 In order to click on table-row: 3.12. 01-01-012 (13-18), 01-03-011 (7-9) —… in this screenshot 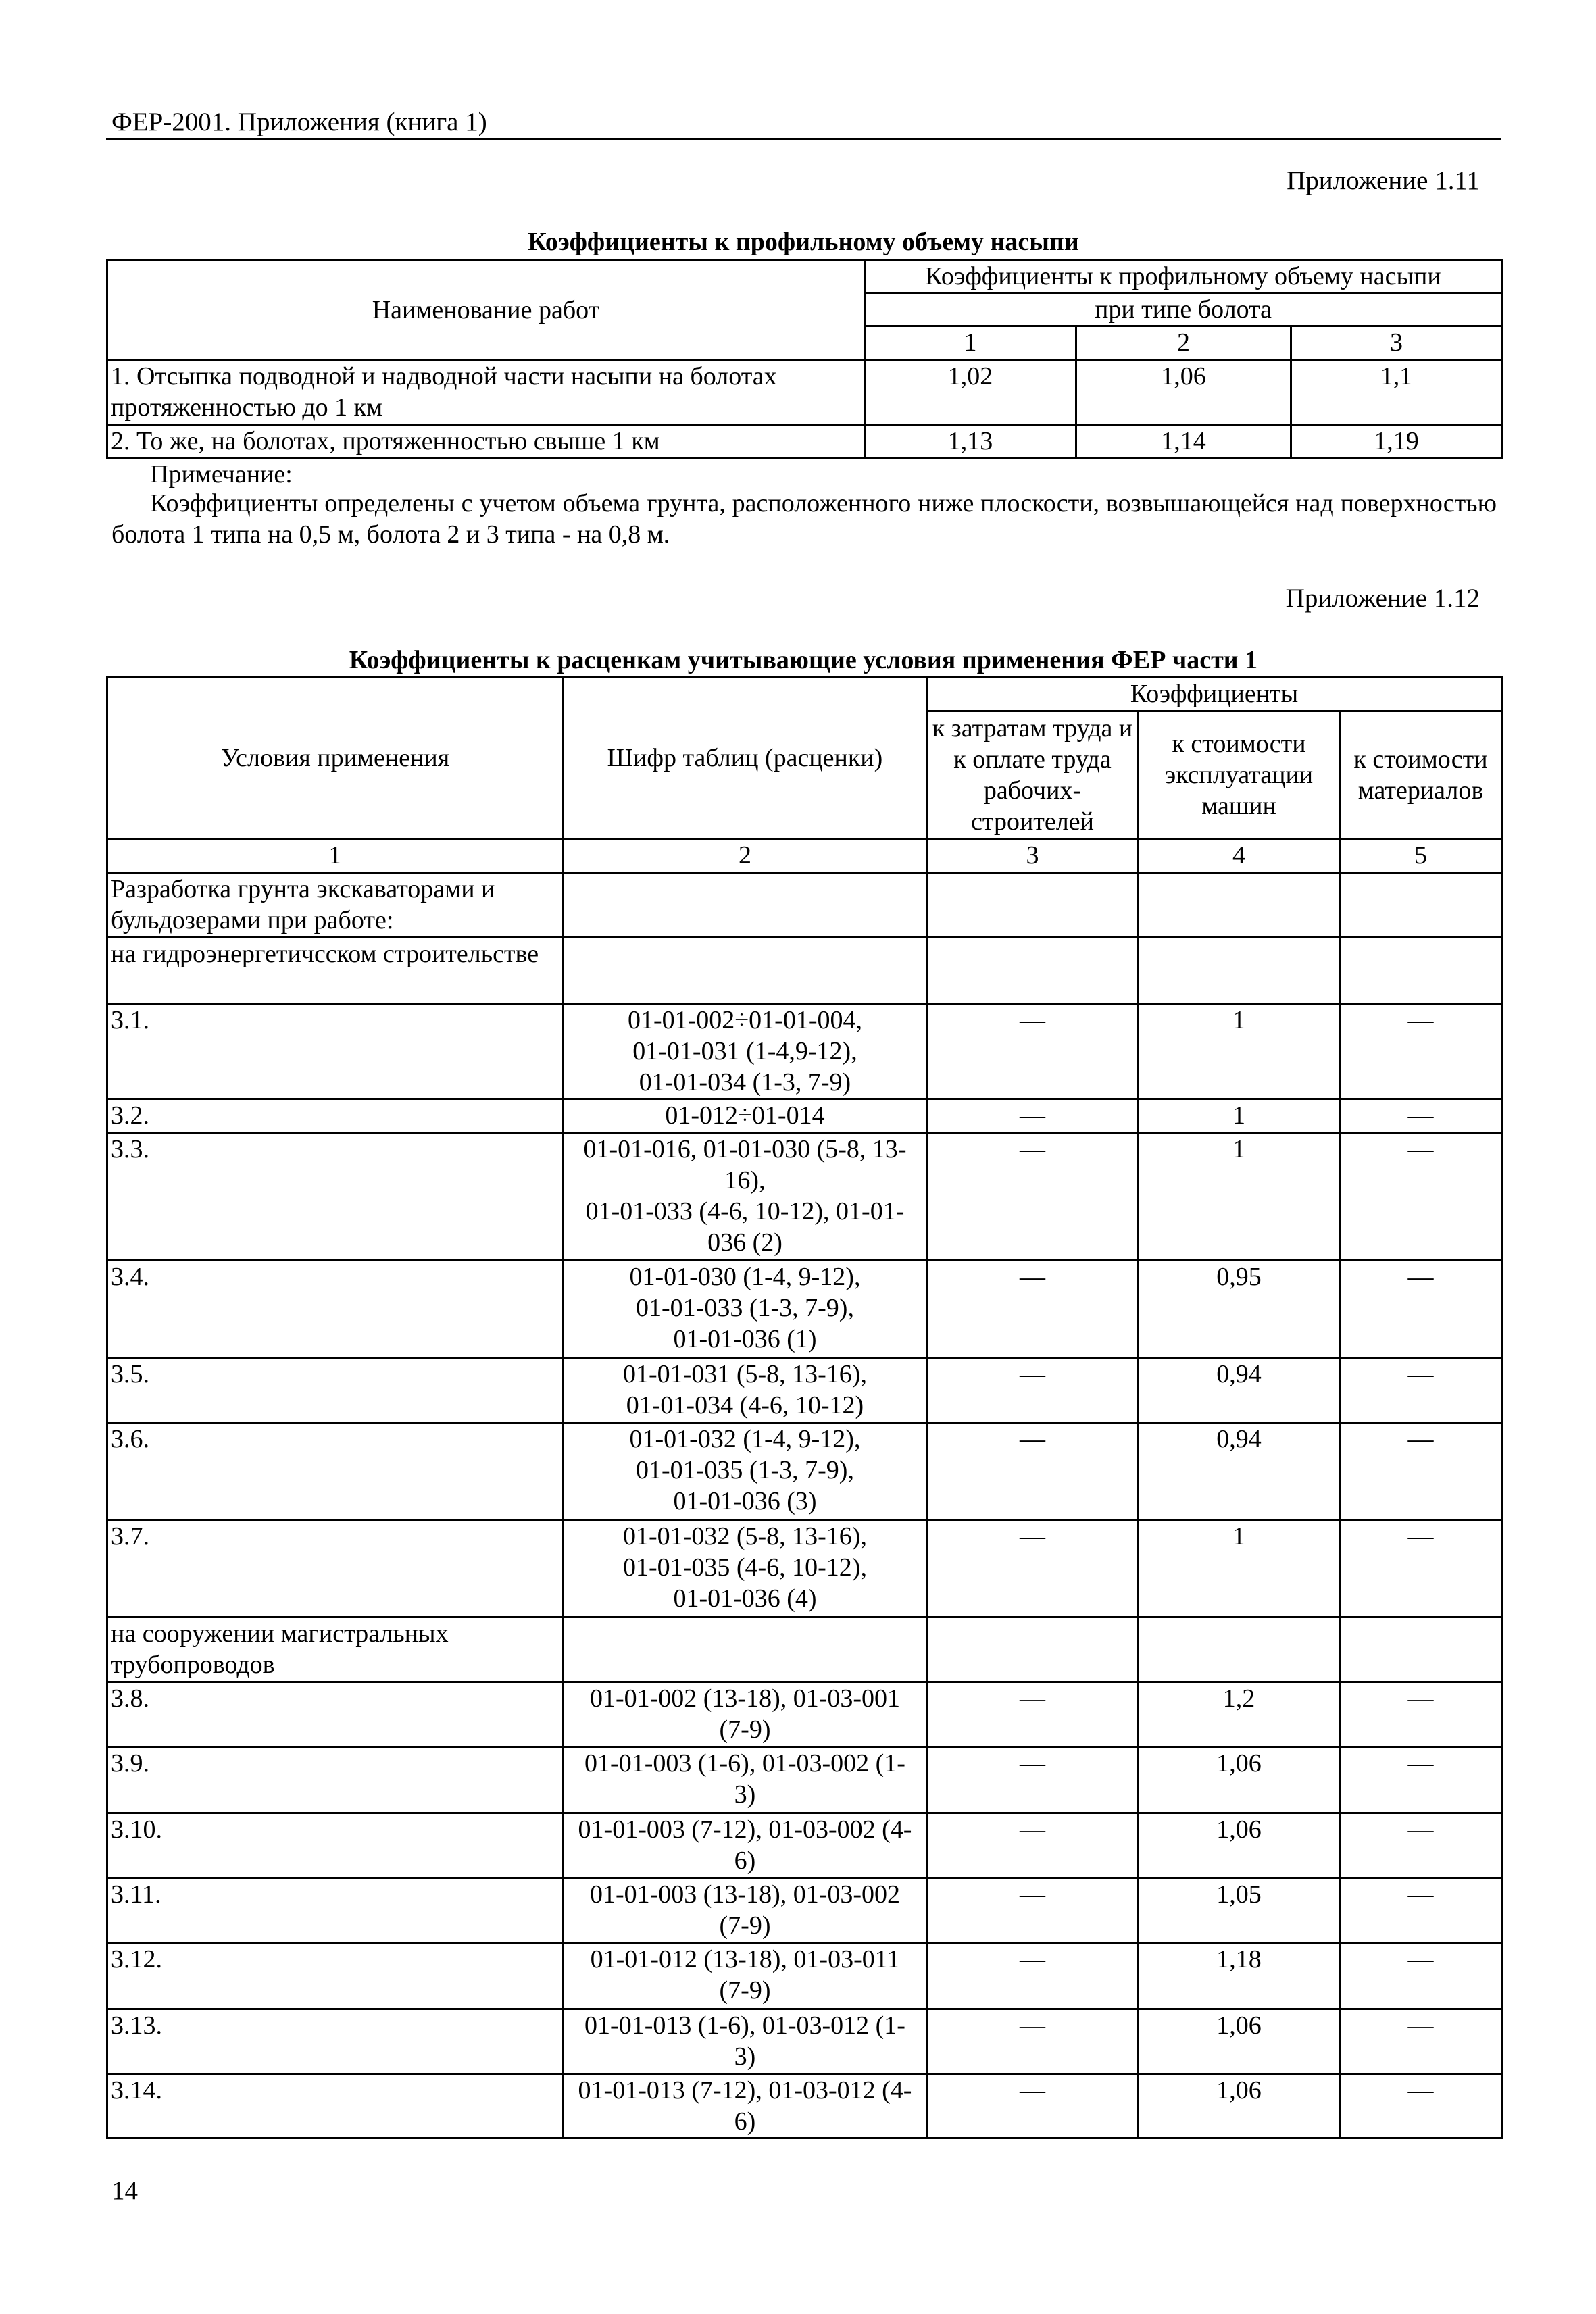, I will do `click(805, 1976)`.